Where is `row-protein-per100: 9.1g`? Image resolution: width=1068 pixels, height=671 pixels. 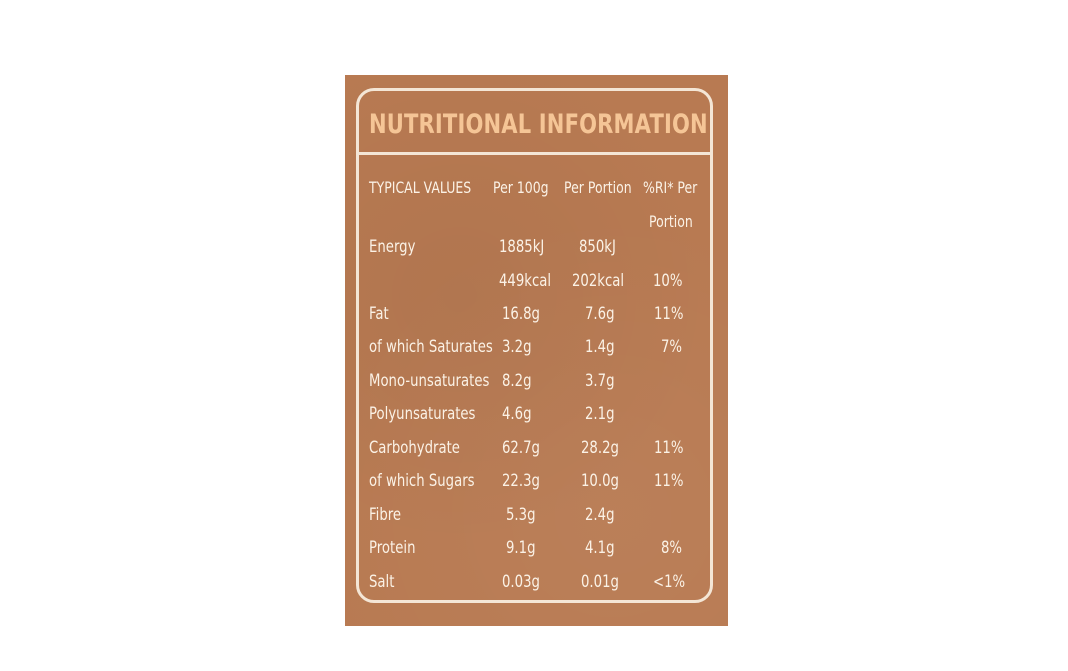 row-protein-per100: 9.1g is located at coordinates (521, 548).